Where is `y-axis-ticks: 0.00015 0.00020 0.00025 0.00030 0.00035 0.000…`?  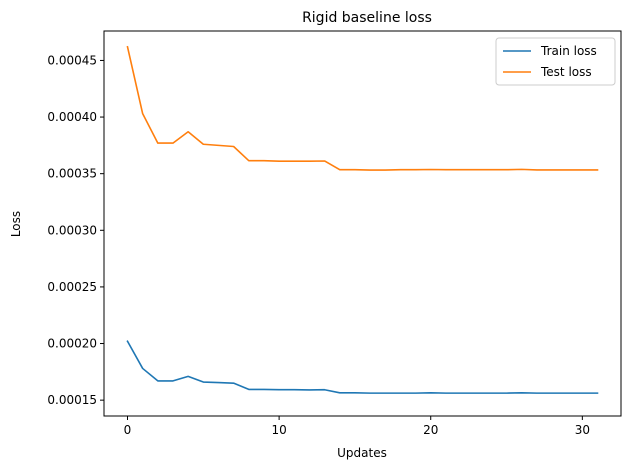 y-axis-ticks: 0.00015 0.00020 0.00025 0.00030 0.00035 0.000… is located at coordinates (75, 230).